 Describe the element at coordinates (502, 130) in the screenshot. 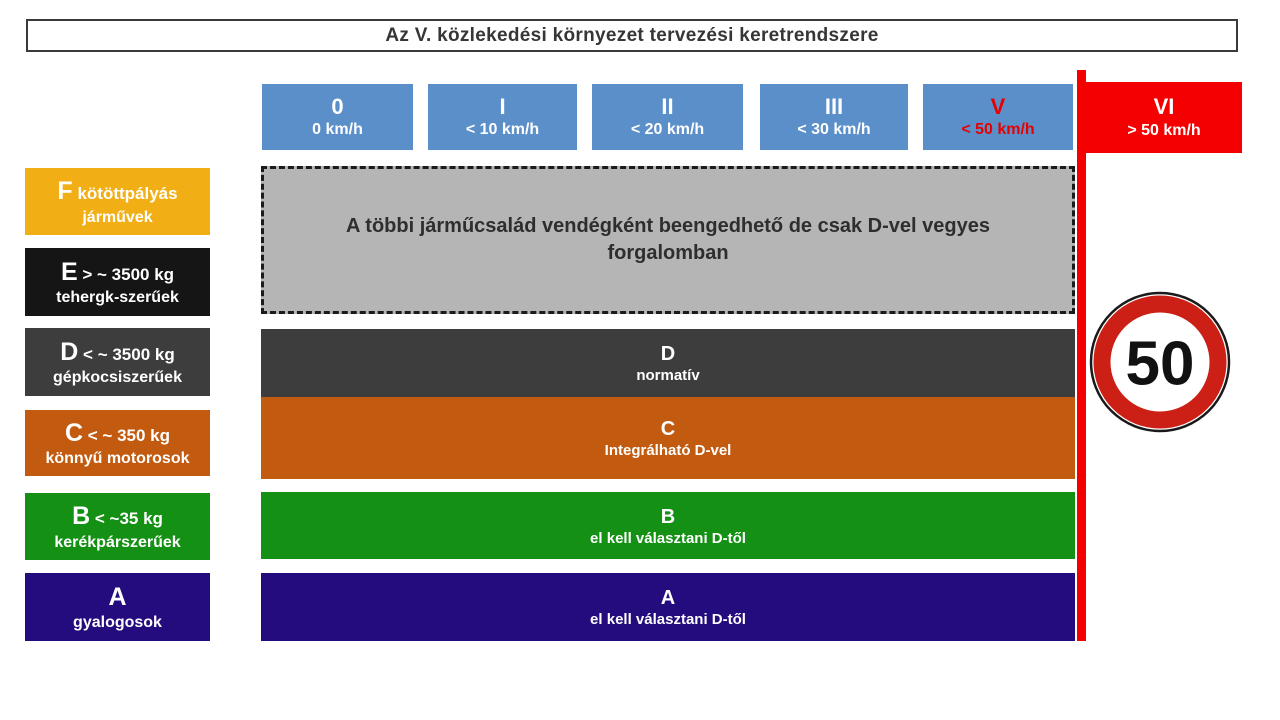

I see `speed-level-range: < 10 km/h` at that location.